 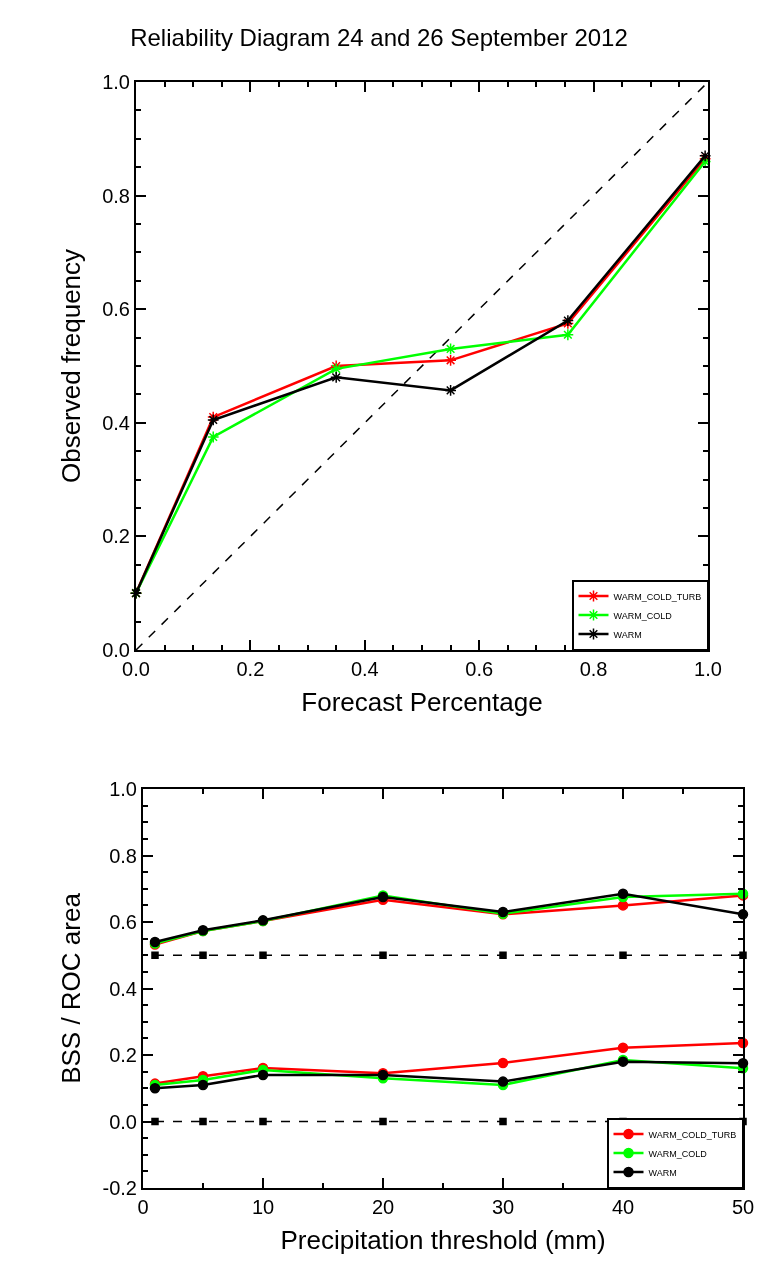 What do you see at coordinates (250, 669) in the screenshot?
I see `x-tick-label: 0.2` at bounding box center [250, 669].